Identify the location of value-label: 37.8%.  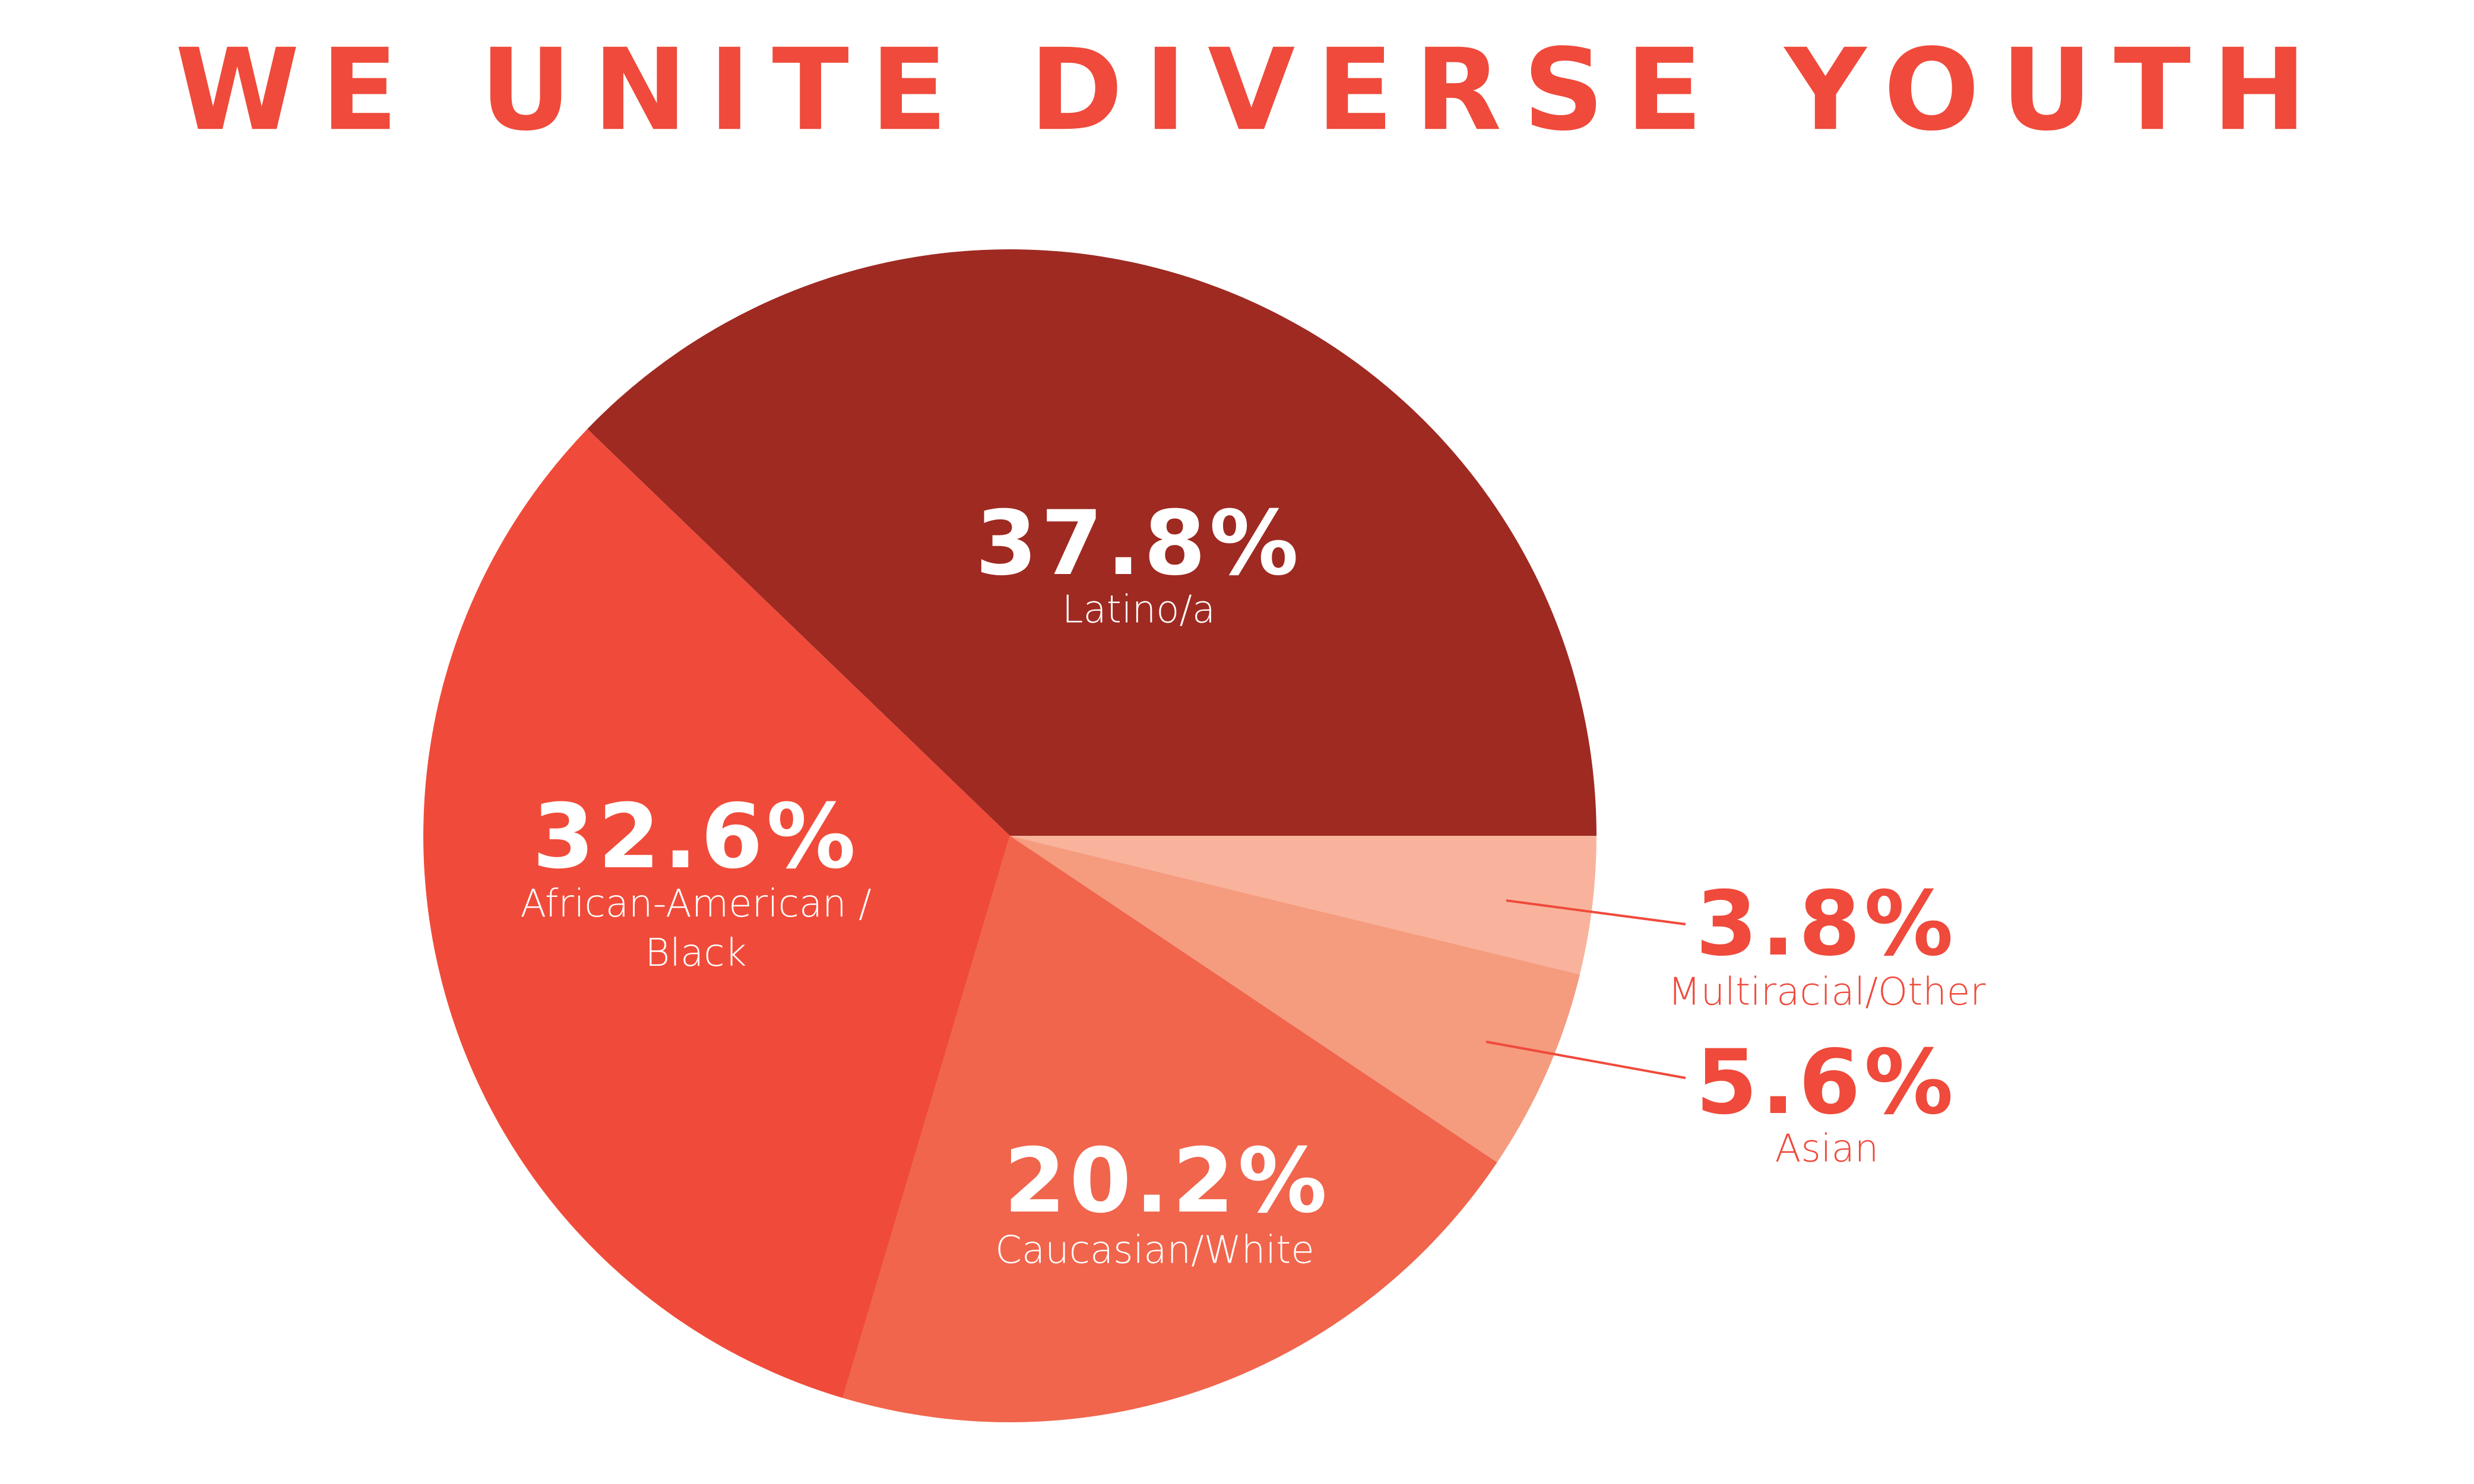
(1139, 543).